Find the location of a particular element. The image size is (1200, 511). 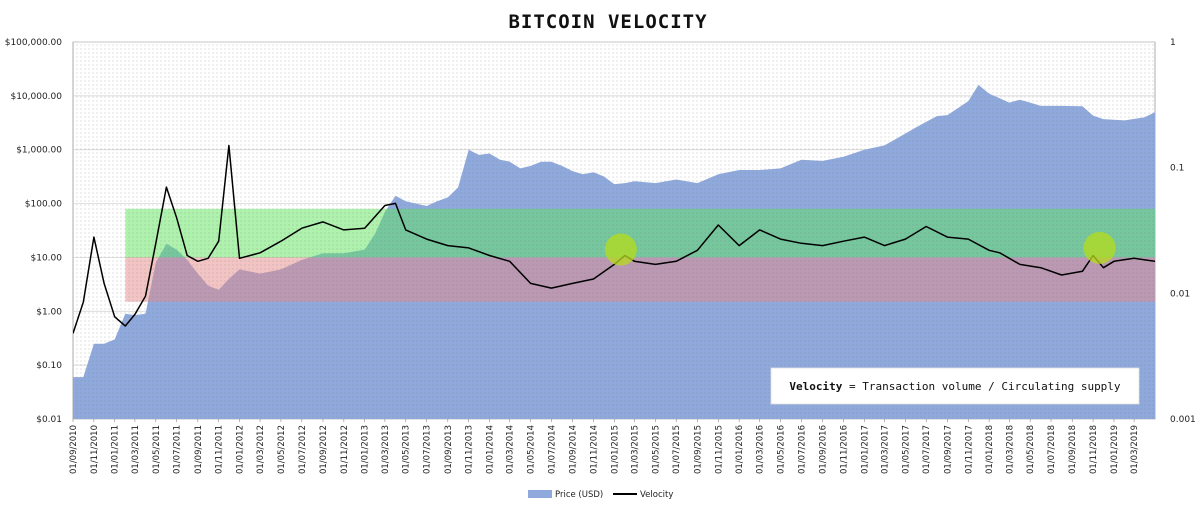

x-tick-label: 01/05/2012 is located at coordinates (282, 449).